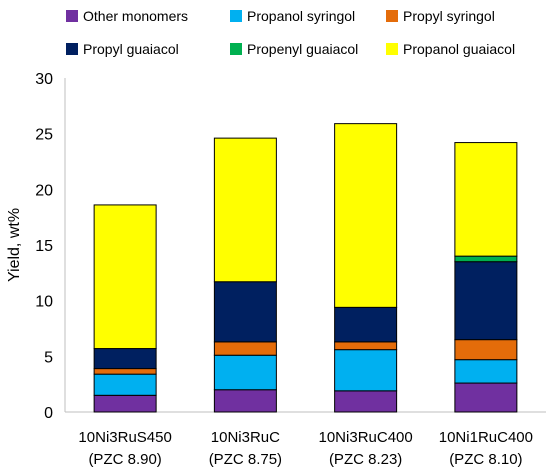 Image resolution: width=550 pixels, height=472 pixels. Describe the element at coordinates (486, 437) in the screenshot. I see `category-label-3-0: 10Ni1RuC400` at that location.